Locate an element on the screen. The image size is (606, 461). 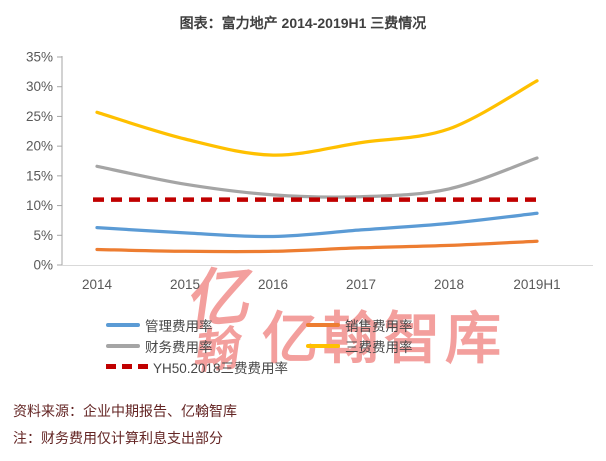
legend-label: 三费费用率 is located at coordinates (379, 347).